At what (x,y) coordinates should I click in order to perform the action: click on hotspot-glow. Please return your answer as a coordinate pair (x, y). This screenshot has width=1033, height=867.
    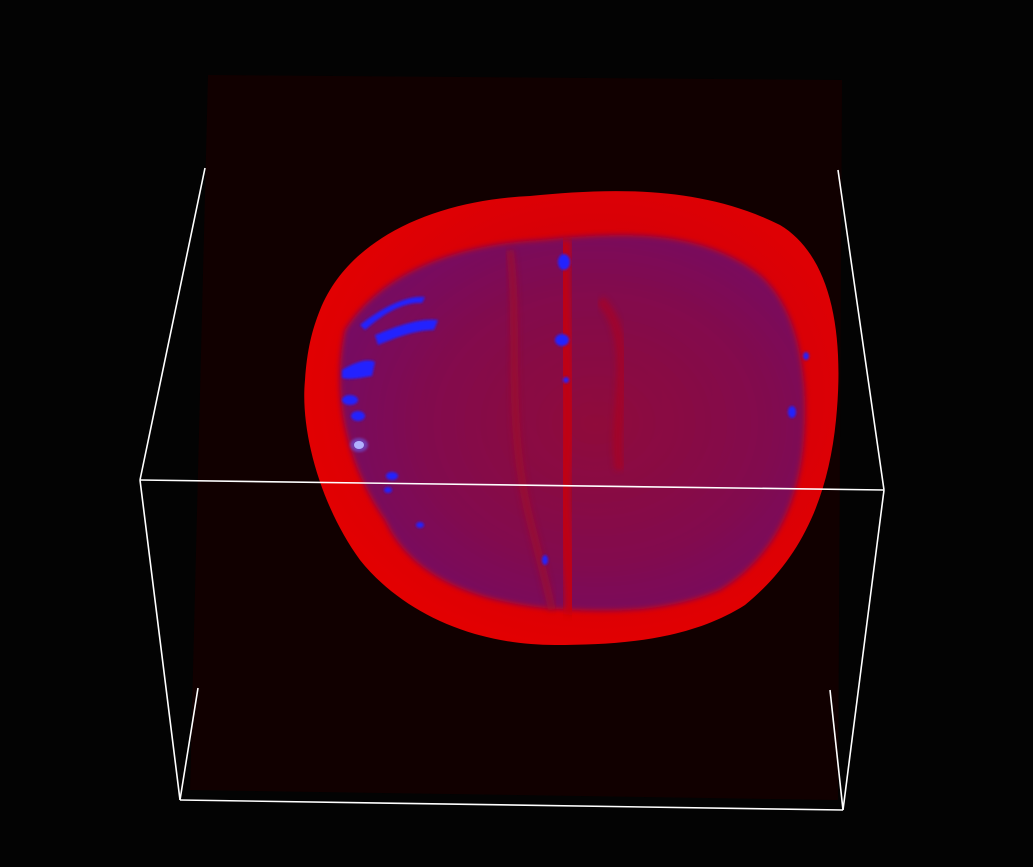
    Looking at the image, I should click on (359, 445).